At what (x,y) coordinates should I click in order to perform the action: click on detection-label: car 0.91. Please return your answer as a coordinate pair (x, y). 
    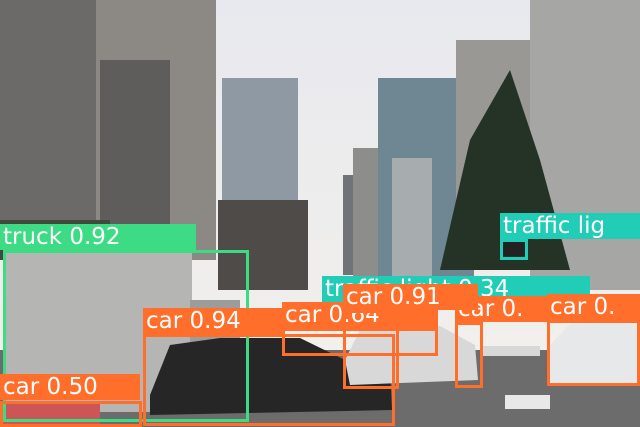
    Looking at the image, I should click on (410, 297).